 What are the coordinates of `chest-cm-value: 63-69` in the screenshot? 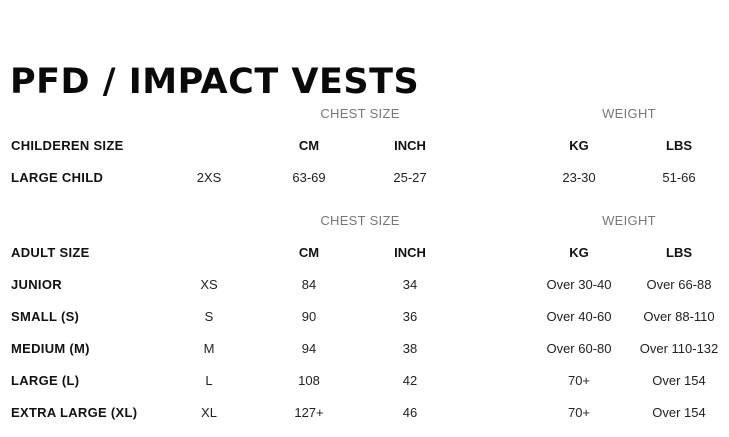 It's located at (309, 177).